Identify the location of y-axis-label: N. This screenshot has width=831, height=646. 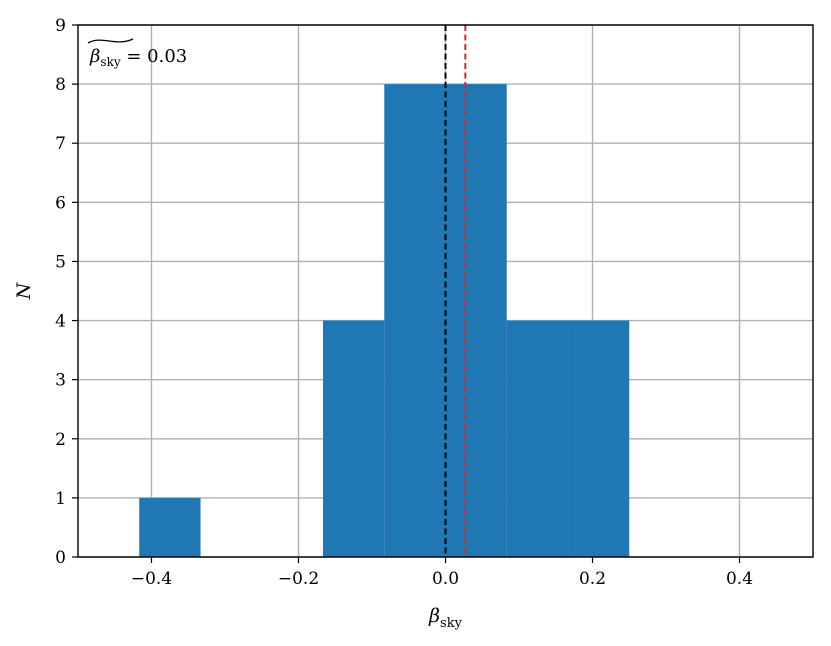
(24, 290).